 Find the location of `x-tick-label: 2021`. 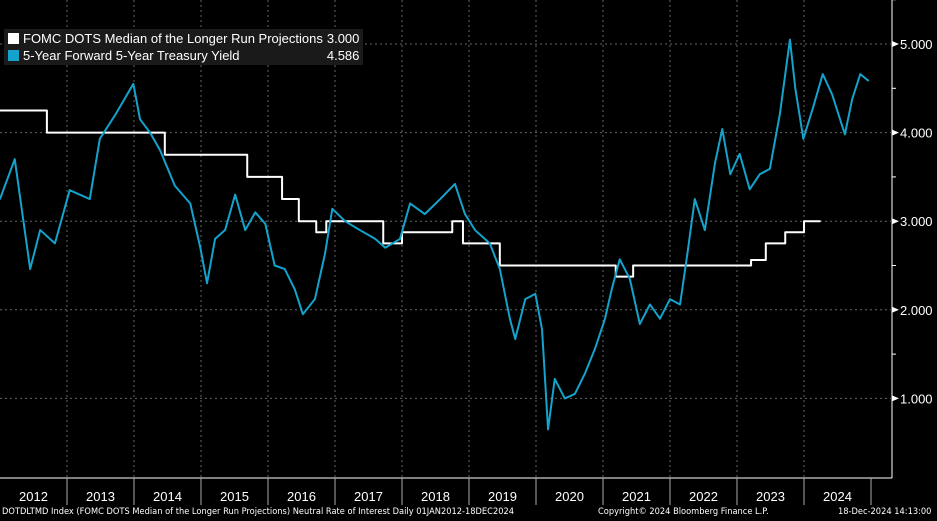

x-tick-label: 2021 is located at coordinates (636, 496).